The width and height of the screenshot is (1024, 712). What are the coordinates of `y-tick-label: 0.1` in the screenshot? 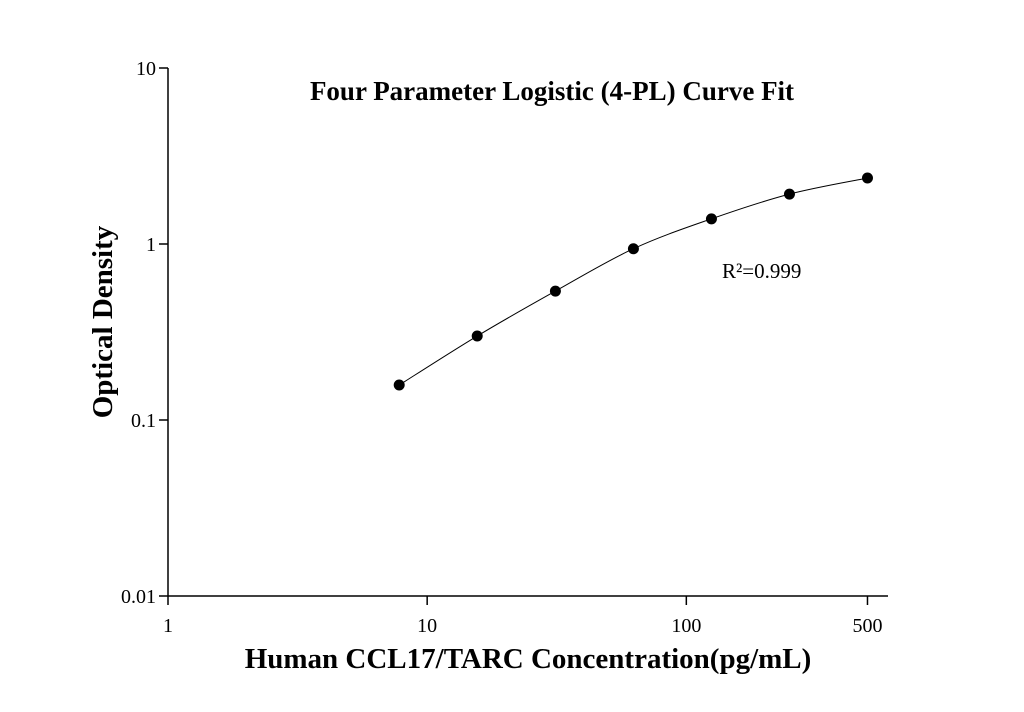 It's located at (143, 421).